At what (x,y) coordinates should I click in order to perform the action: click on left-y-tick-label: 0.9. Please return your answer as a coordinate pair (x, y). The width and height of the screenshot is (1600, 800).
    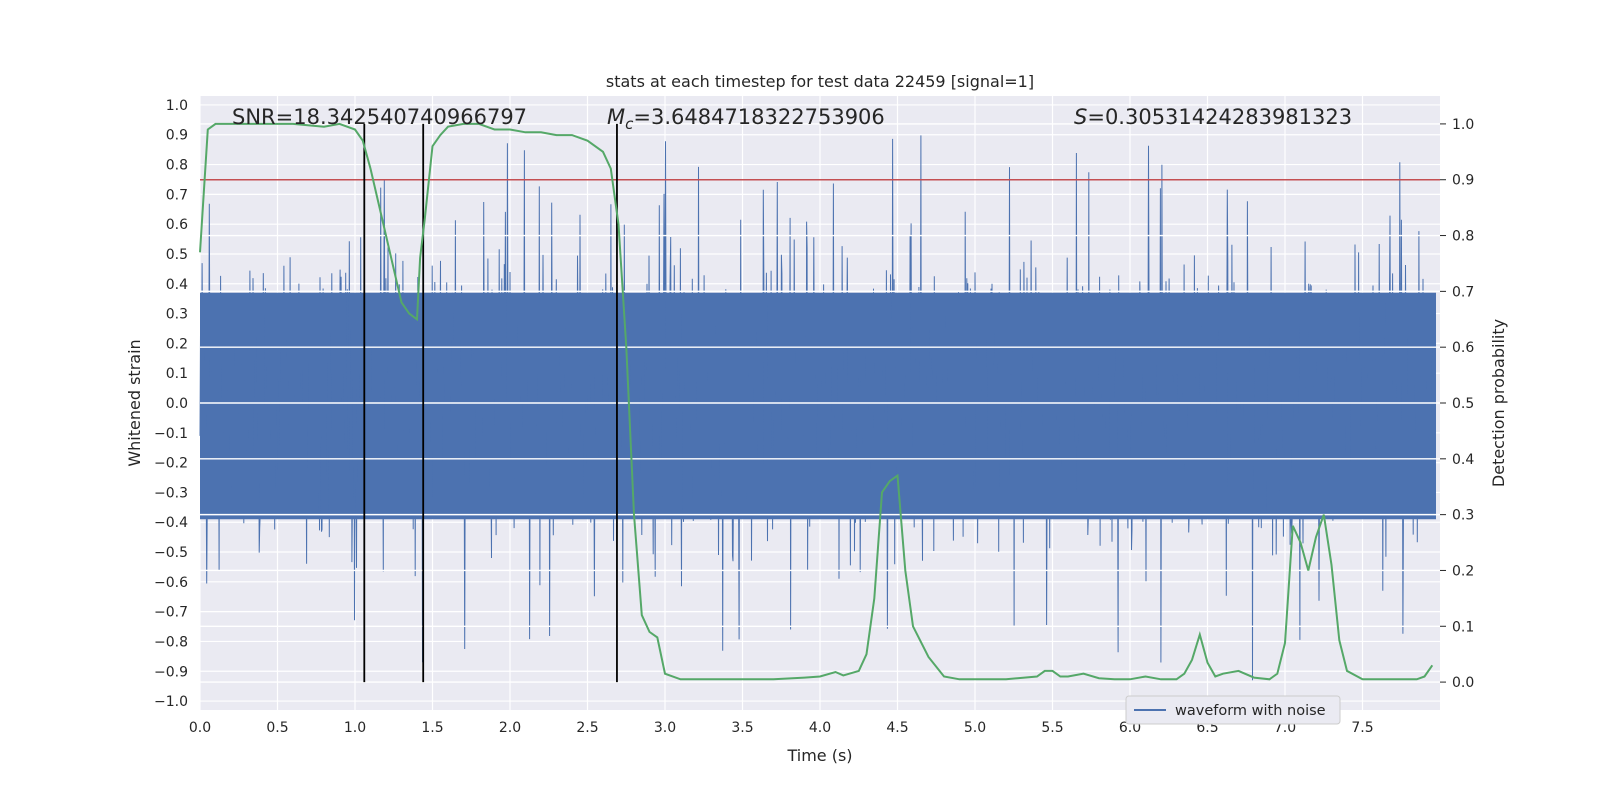
    Looking at the image, I should click on (177, 136).